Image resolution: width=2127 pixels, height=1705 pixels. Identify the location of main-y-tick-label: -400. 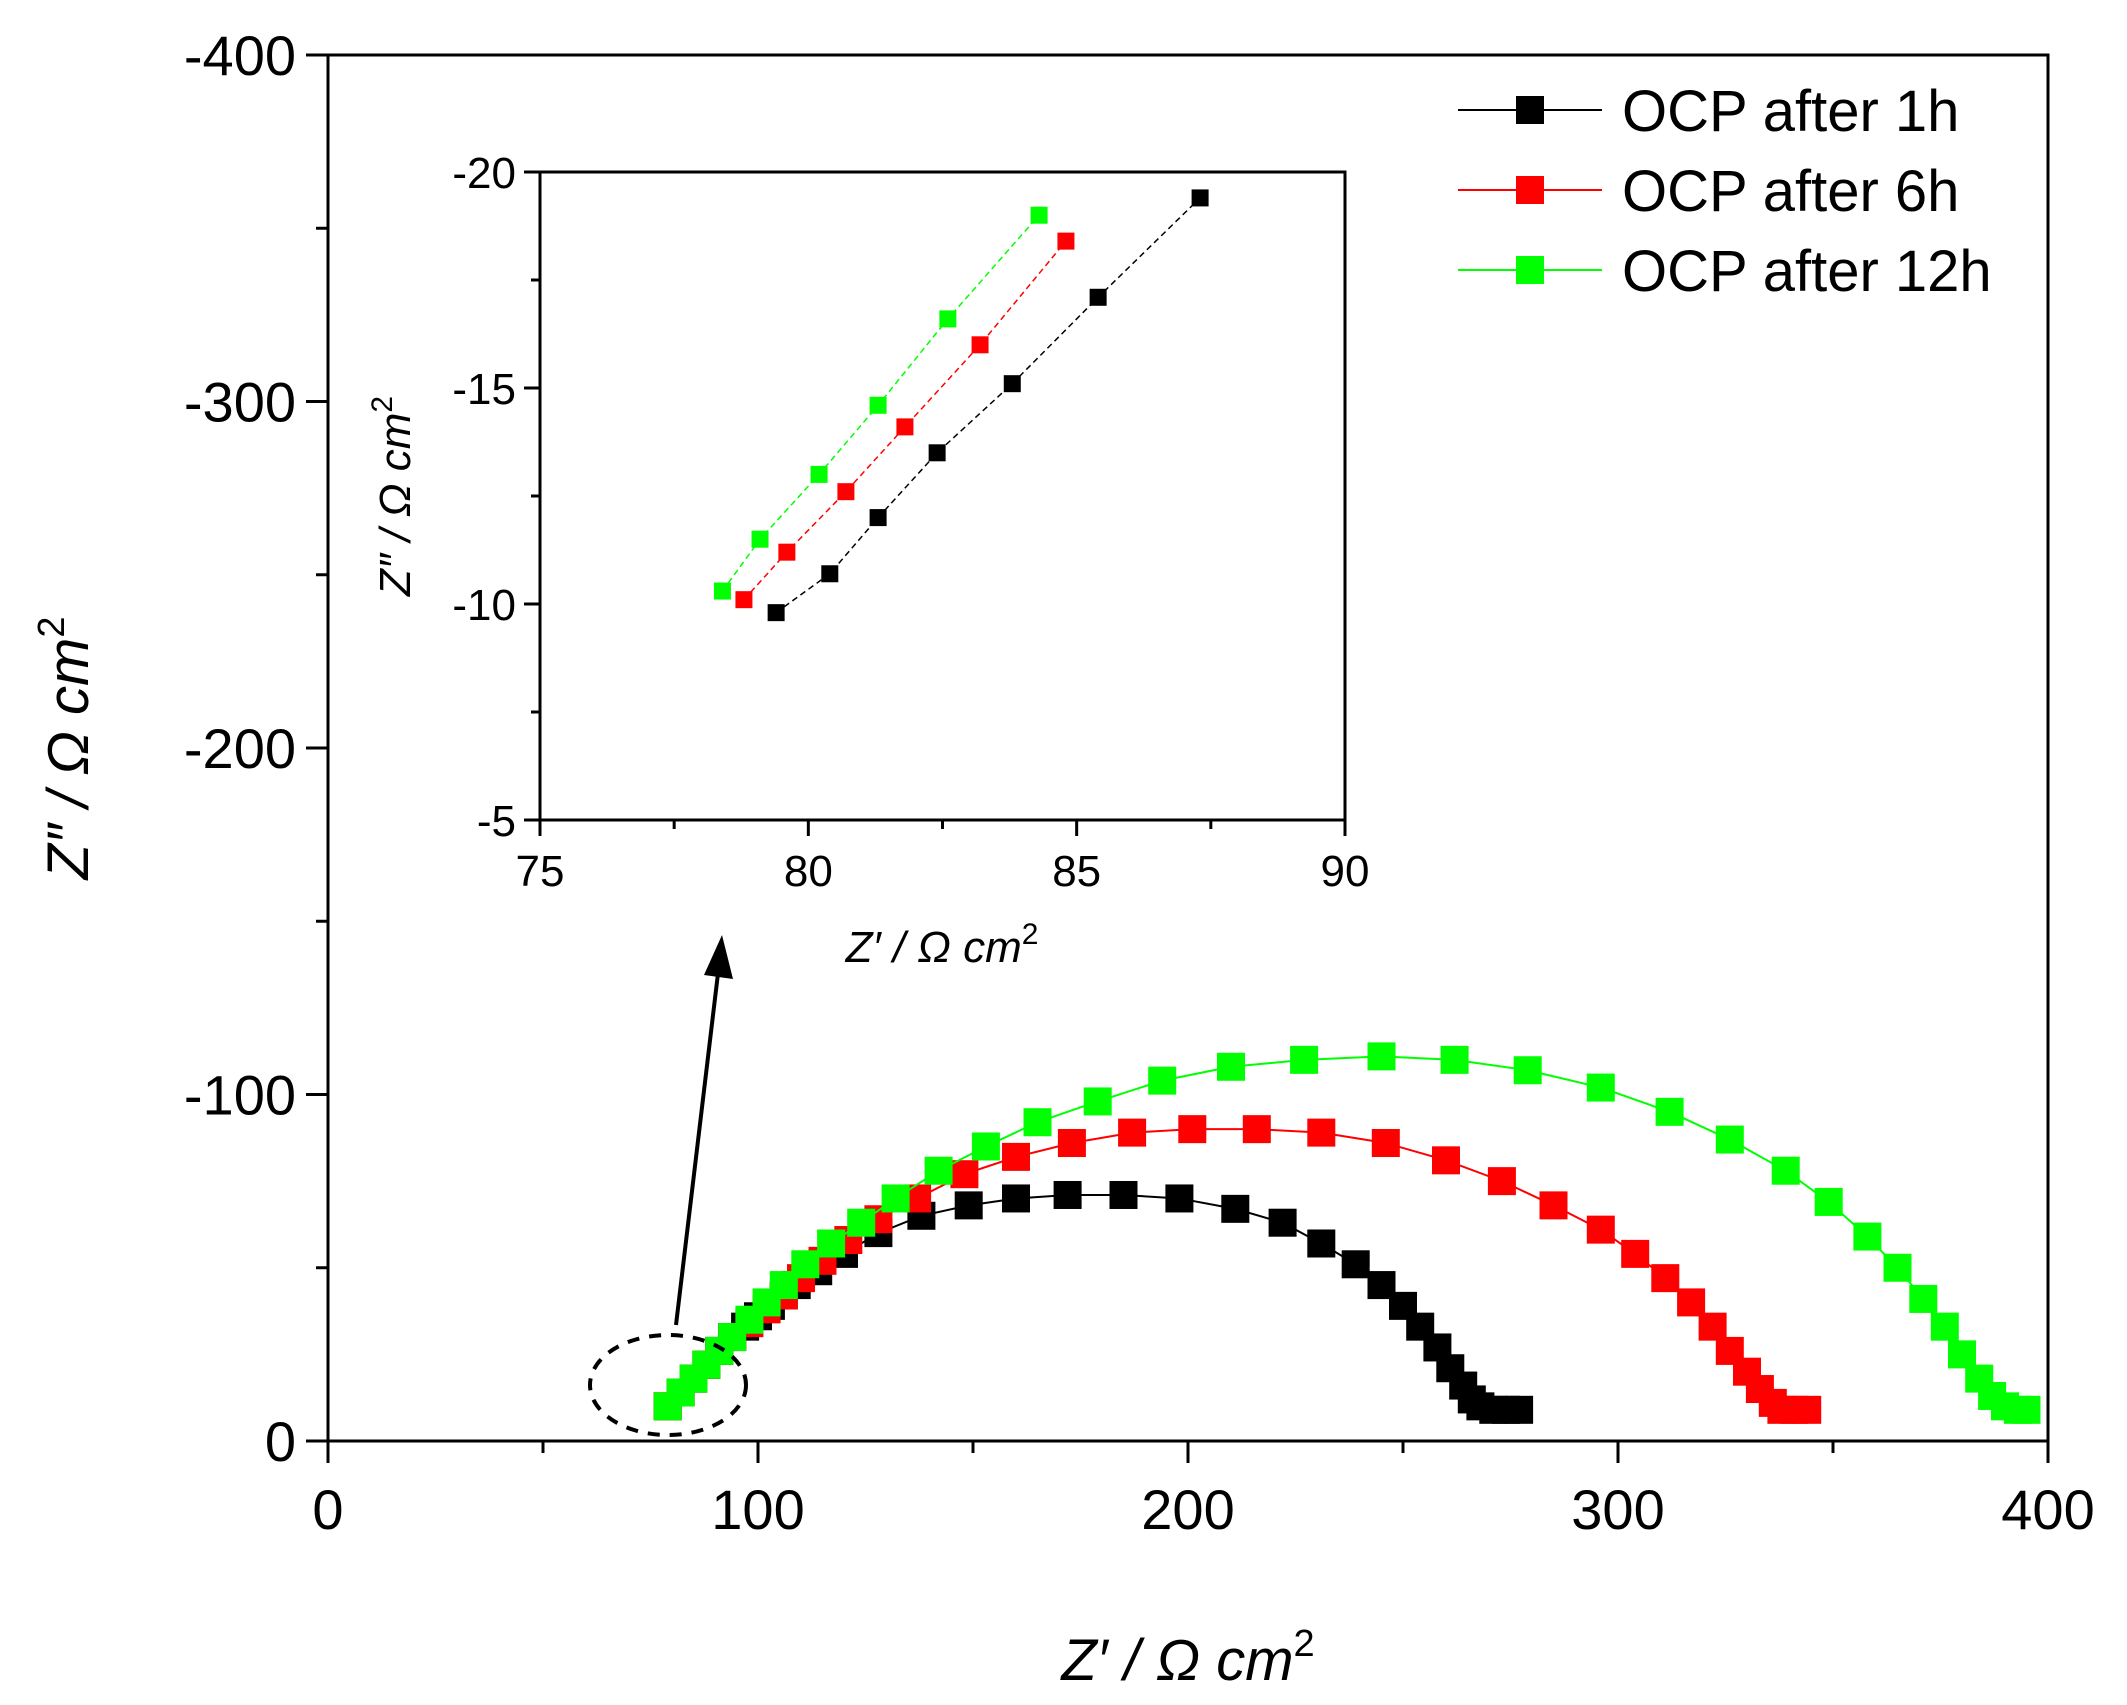
(240, 55).